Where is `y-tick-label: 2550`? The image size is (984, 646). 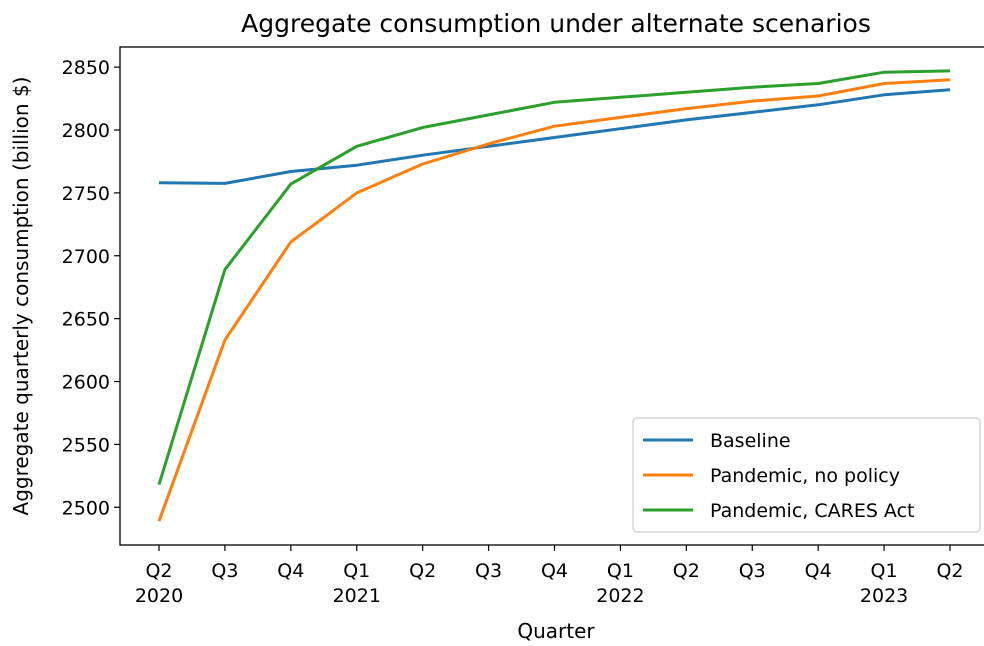
y-tick-label: 2550 is located at coordinates (86, 445).